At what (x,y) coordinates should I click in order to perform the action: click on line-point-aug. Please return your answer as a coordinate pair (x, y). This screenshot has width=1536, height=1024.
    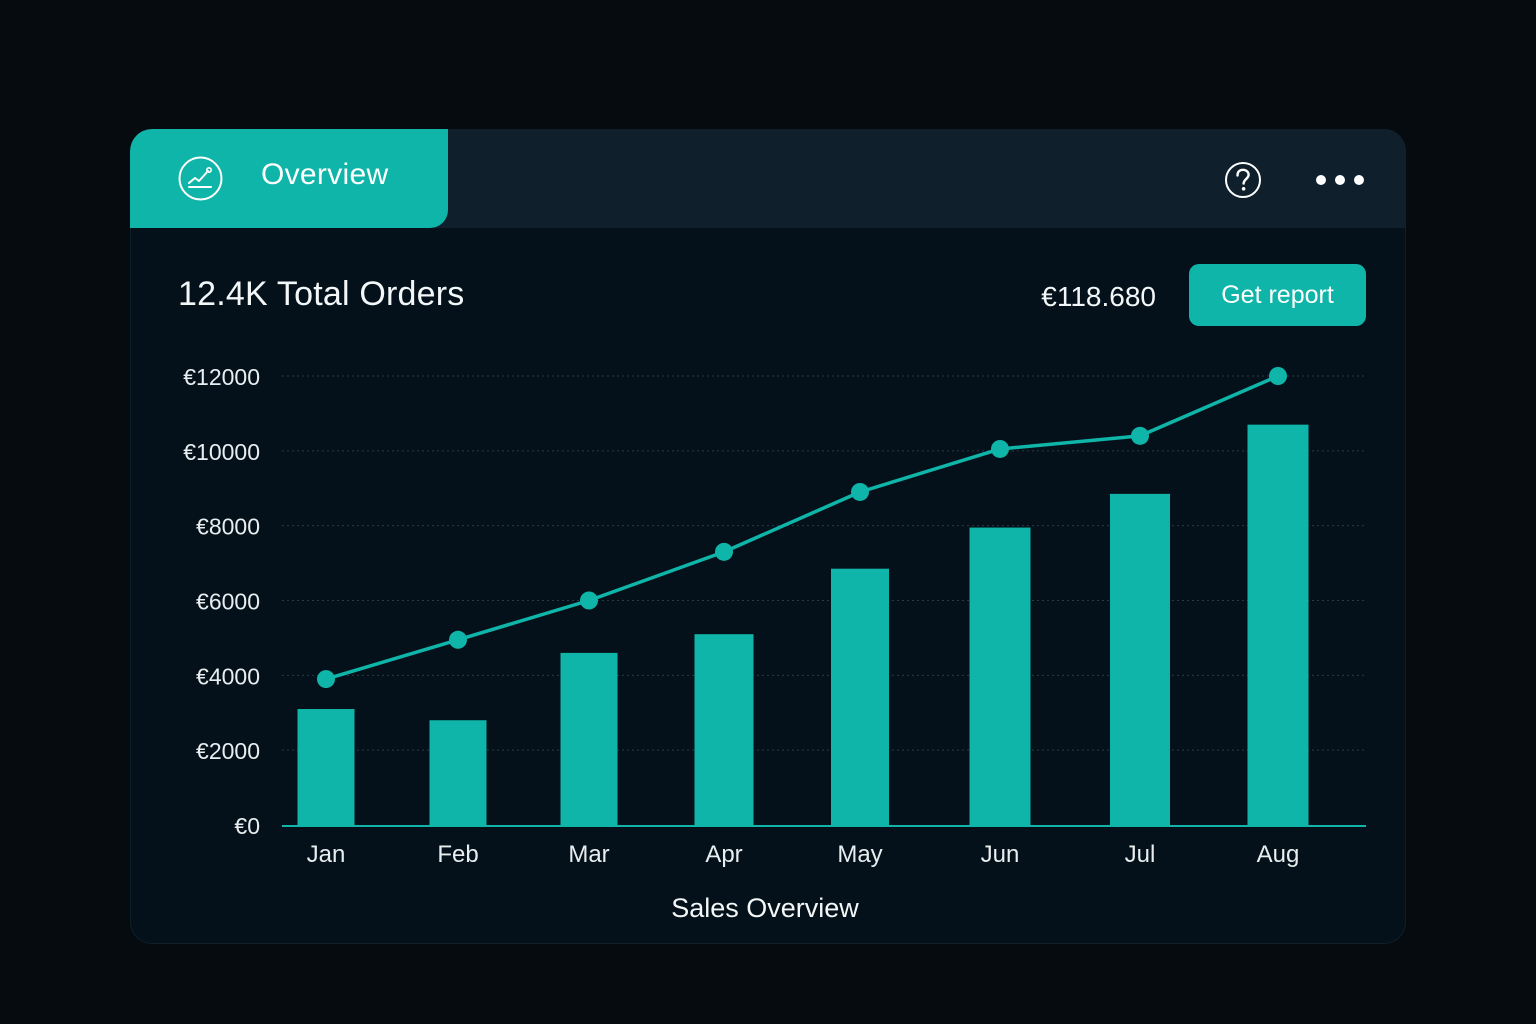
    Looking at the image, I should click on (1278, 376).